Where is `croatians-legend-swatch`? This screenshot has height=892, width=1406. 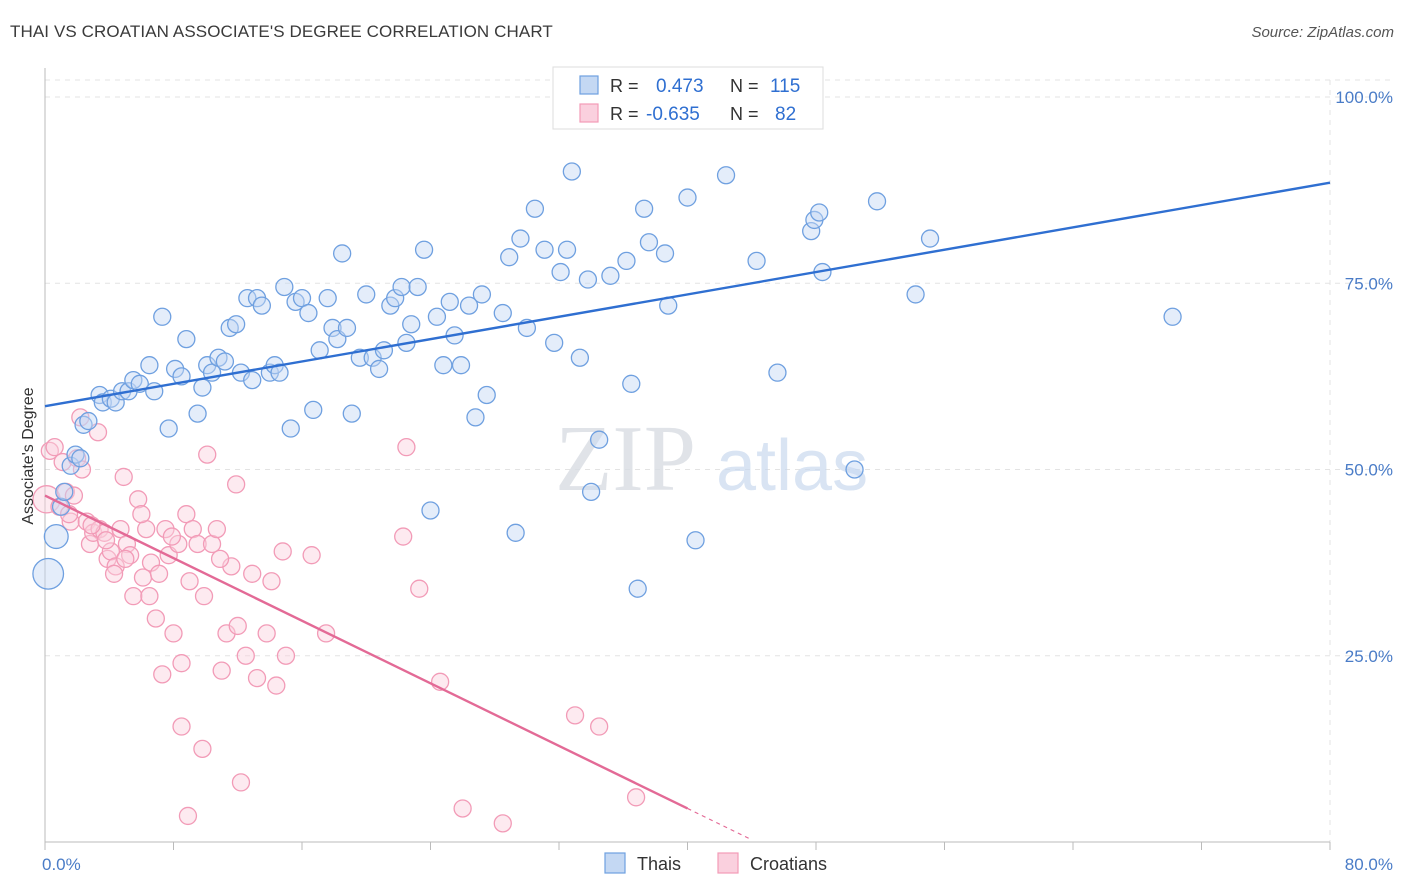
croatians-legend-swatch is located at coordinates (728, 863).